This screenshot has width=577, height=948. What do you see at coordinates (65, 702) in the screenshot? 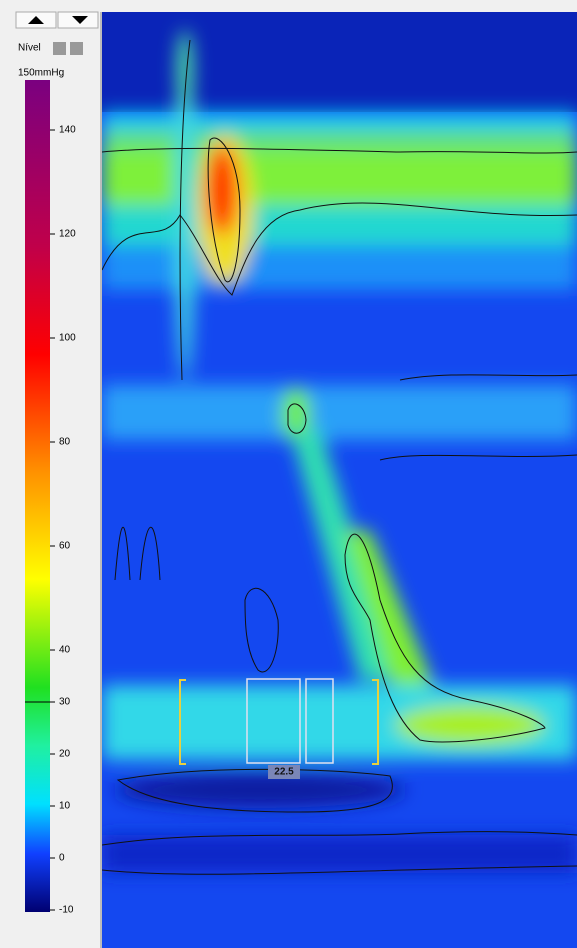
I see `tick-label: 30` at bounding box center [65, 702].